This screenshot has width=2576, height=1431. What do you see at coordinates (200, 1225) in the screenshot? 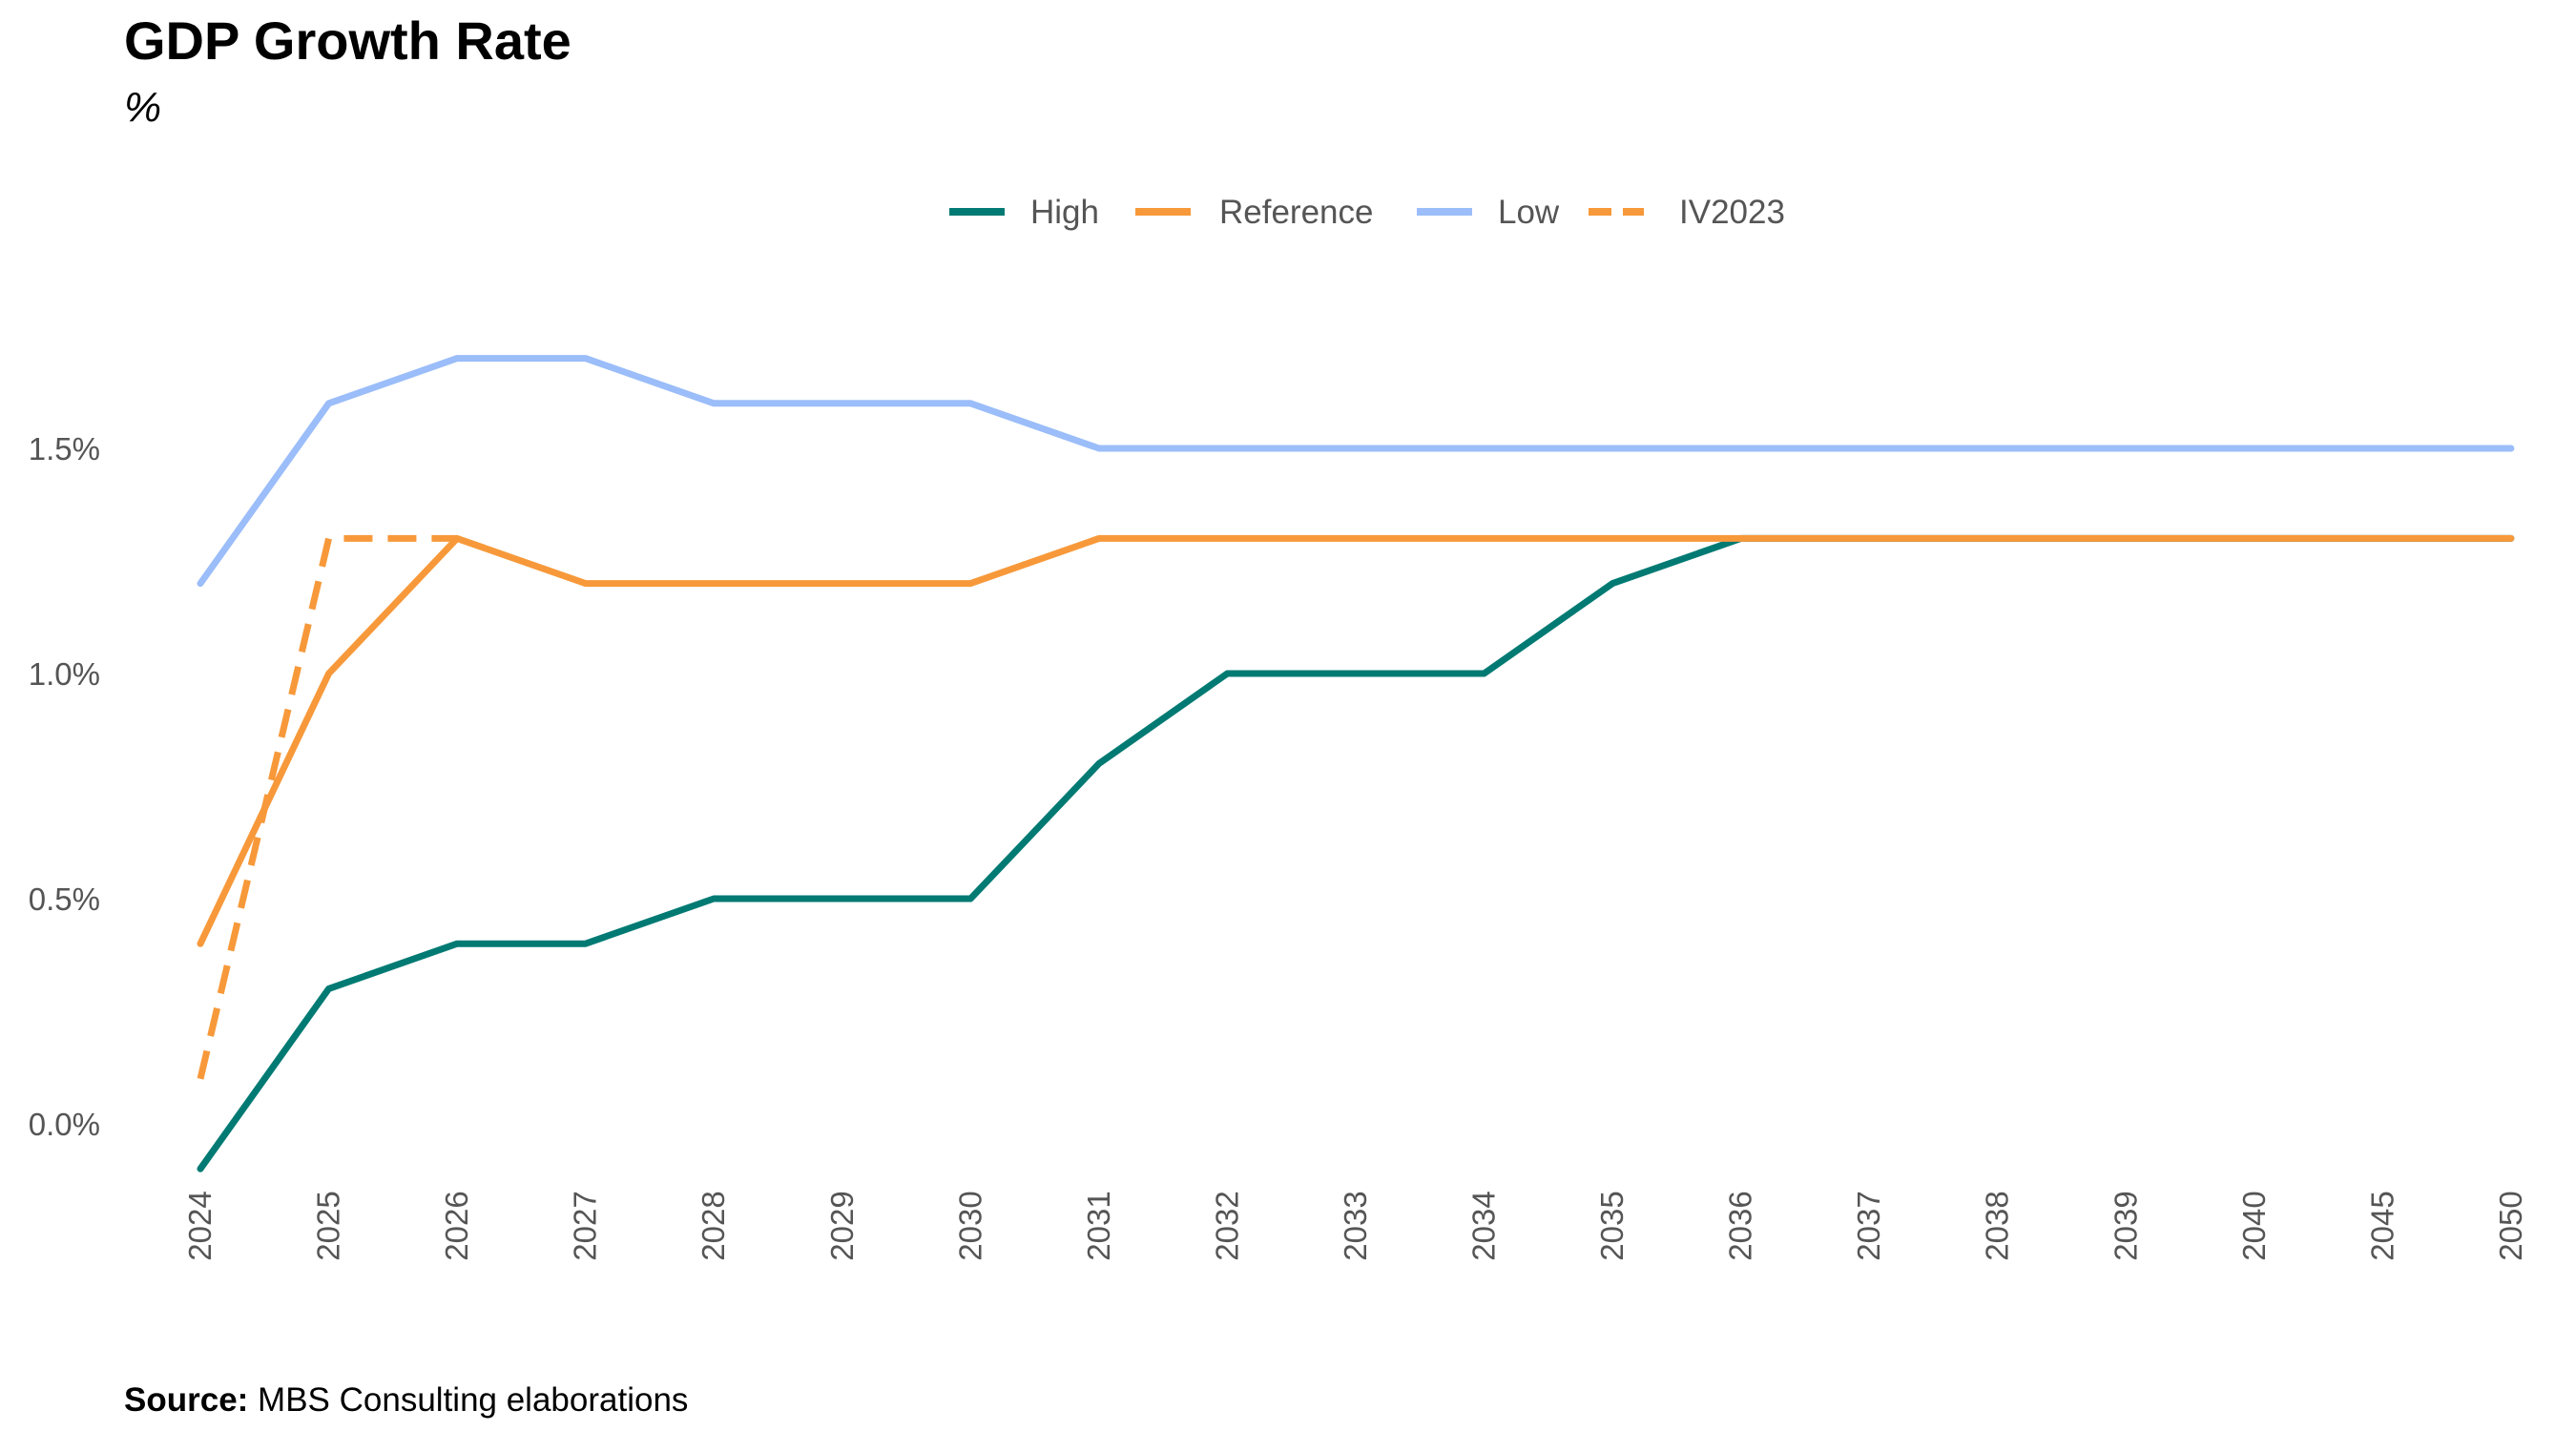
I see `x-tick-label: 2024` at bounding box center [200, 1225].